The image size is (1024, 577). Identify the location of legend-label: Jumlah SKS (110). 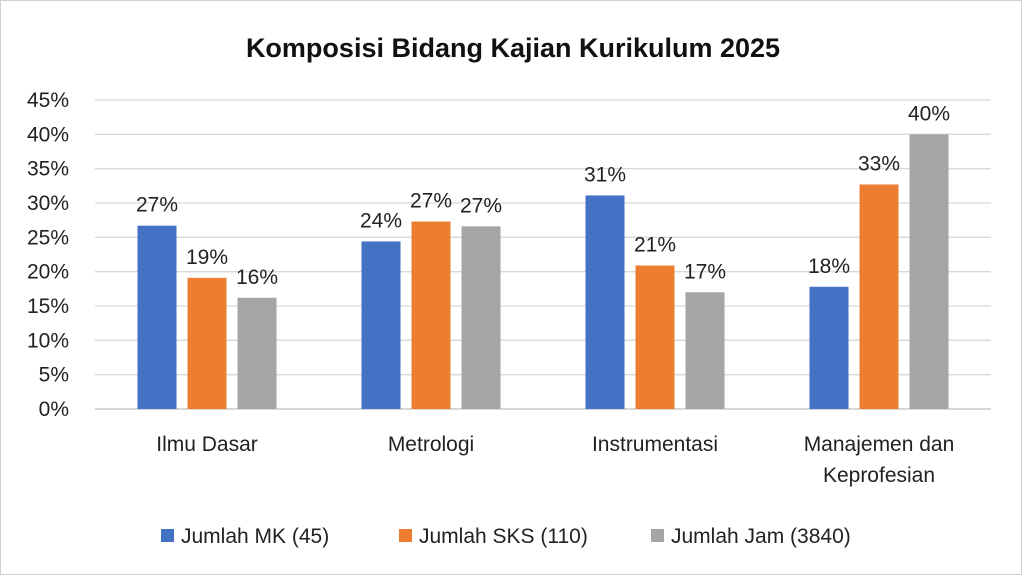
(503, 536).